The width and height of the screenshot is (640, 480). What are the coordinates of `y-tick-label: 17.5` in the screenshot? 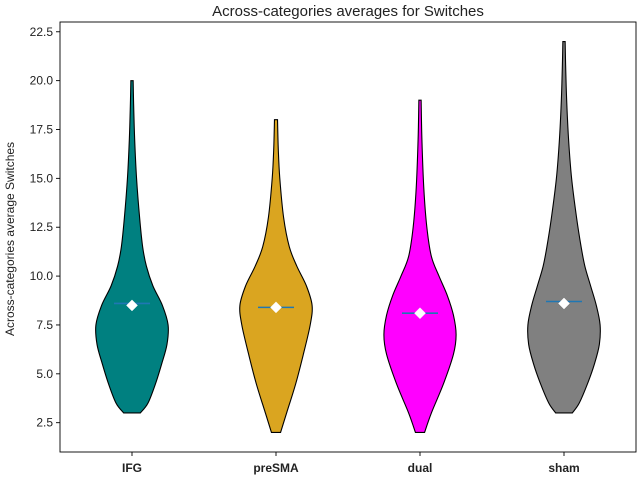 It's located at (42, 130).